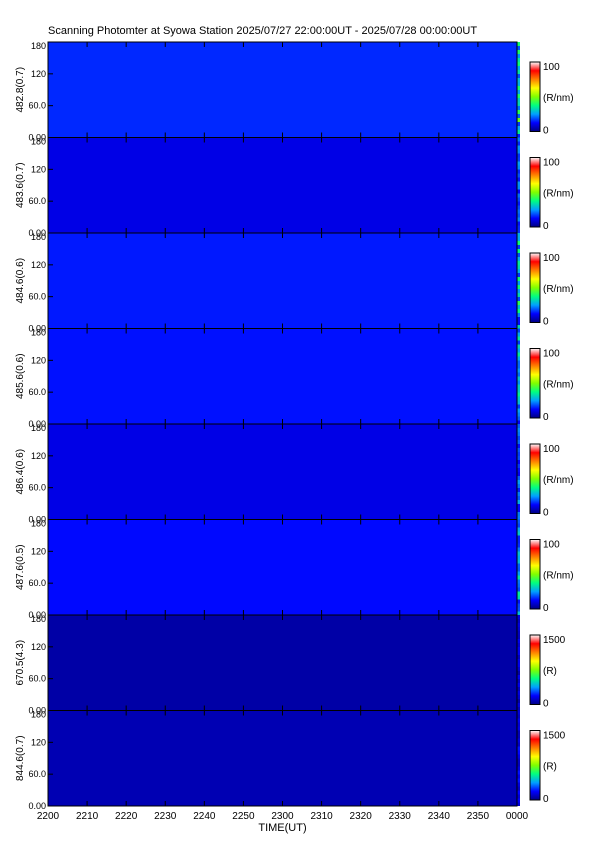 The width and height of the screenshot is (595, 842). What do you see at coordinates (551, 67) in the screenshot?
I see `colorbar-max-label: 100` at bounding box center [551, 67].